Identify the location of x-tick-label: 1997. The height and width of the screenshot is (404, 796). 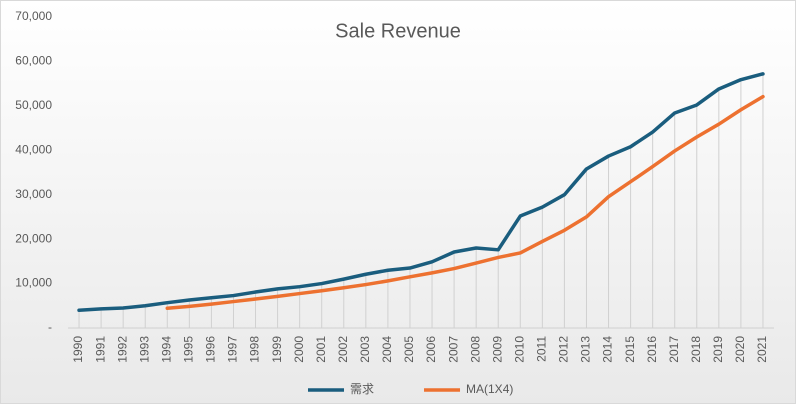
(233, 349).